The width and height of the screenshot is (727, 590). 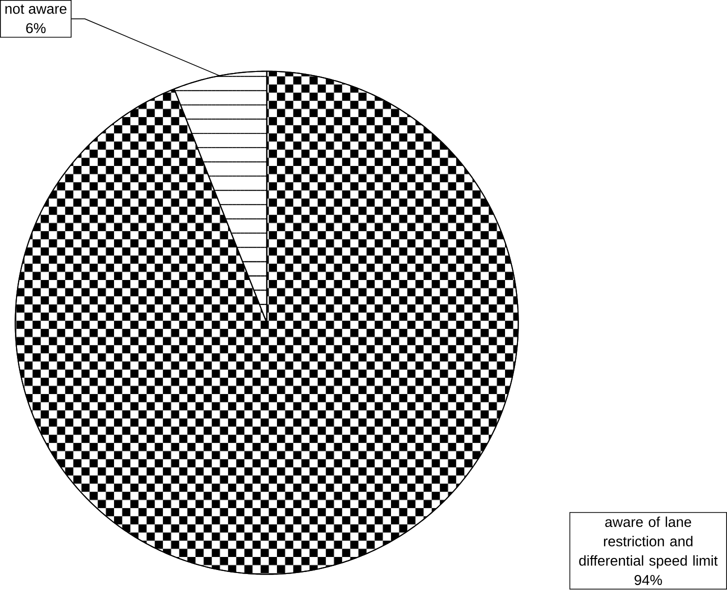 I want to click on slice-label: not aware, so click(x=35, y=9).